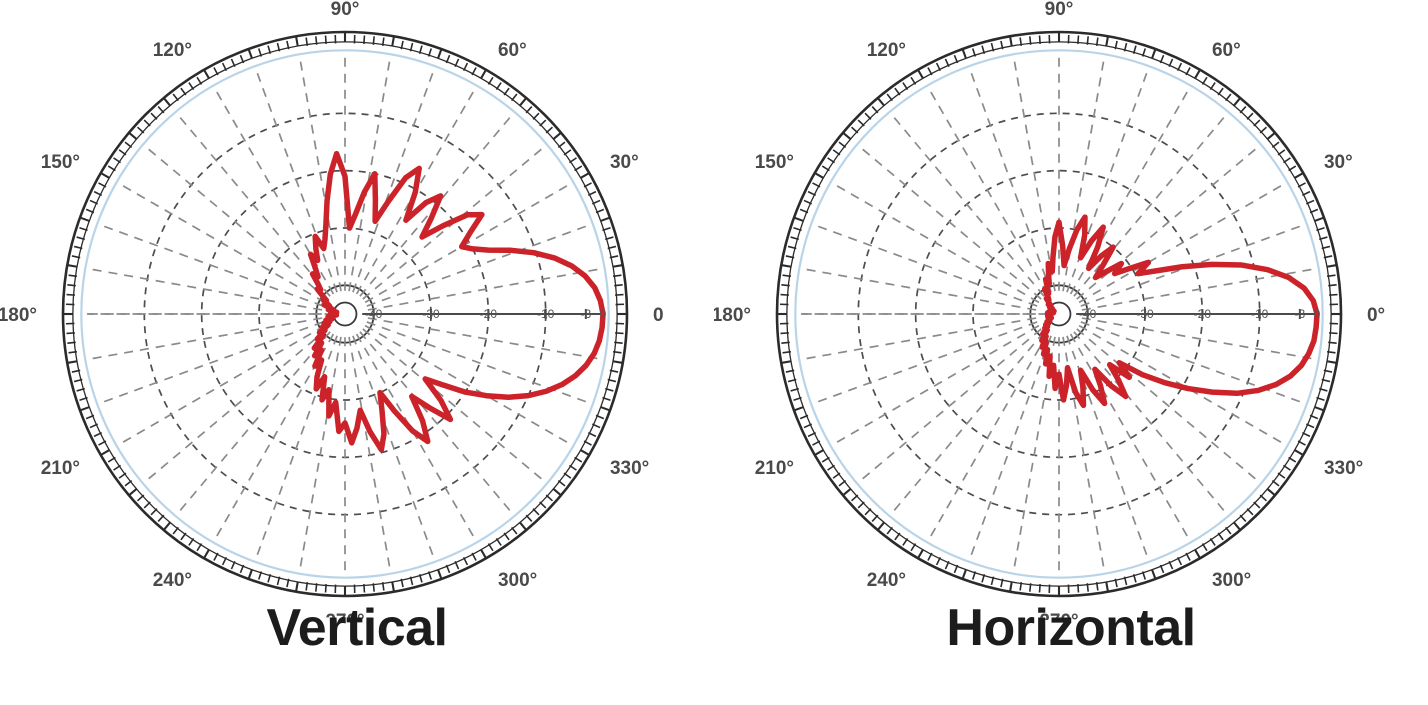 Image resolution: width=1428 pixels, height=705 pixels. What do you see at coordinates (357, 628) in the screenshot?
I see `panel-title-vertical: Vertical` at bounding box center [357, 628].